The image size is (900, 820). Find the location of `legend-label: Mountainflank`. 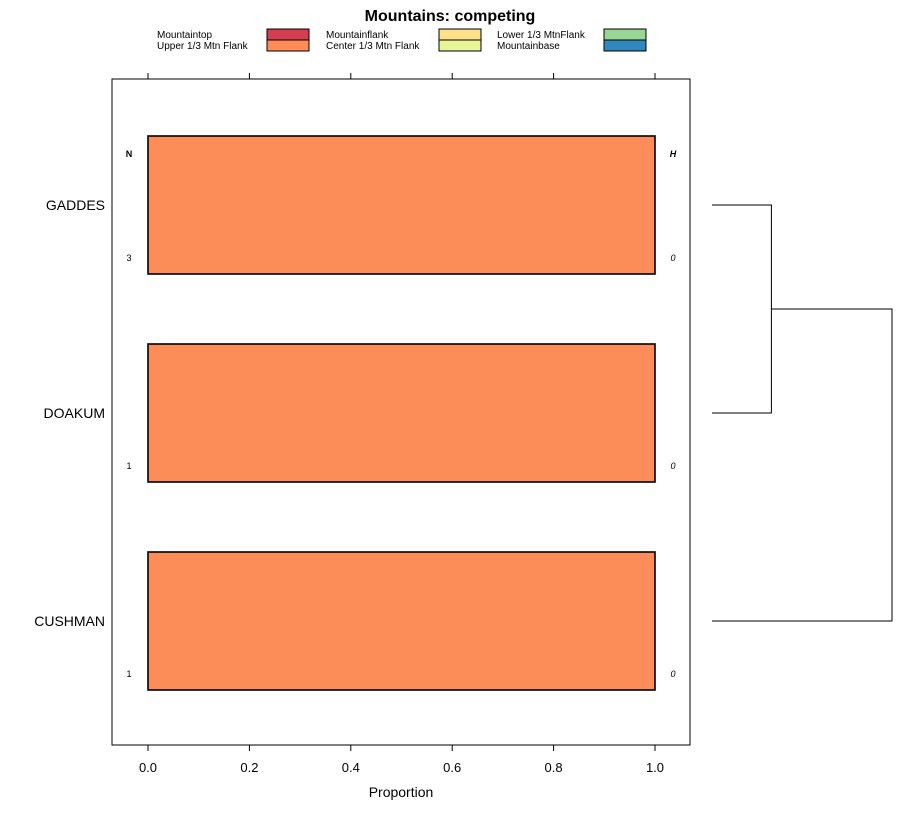

legend-label: Mountainflank is located at coordinates (357, 35).